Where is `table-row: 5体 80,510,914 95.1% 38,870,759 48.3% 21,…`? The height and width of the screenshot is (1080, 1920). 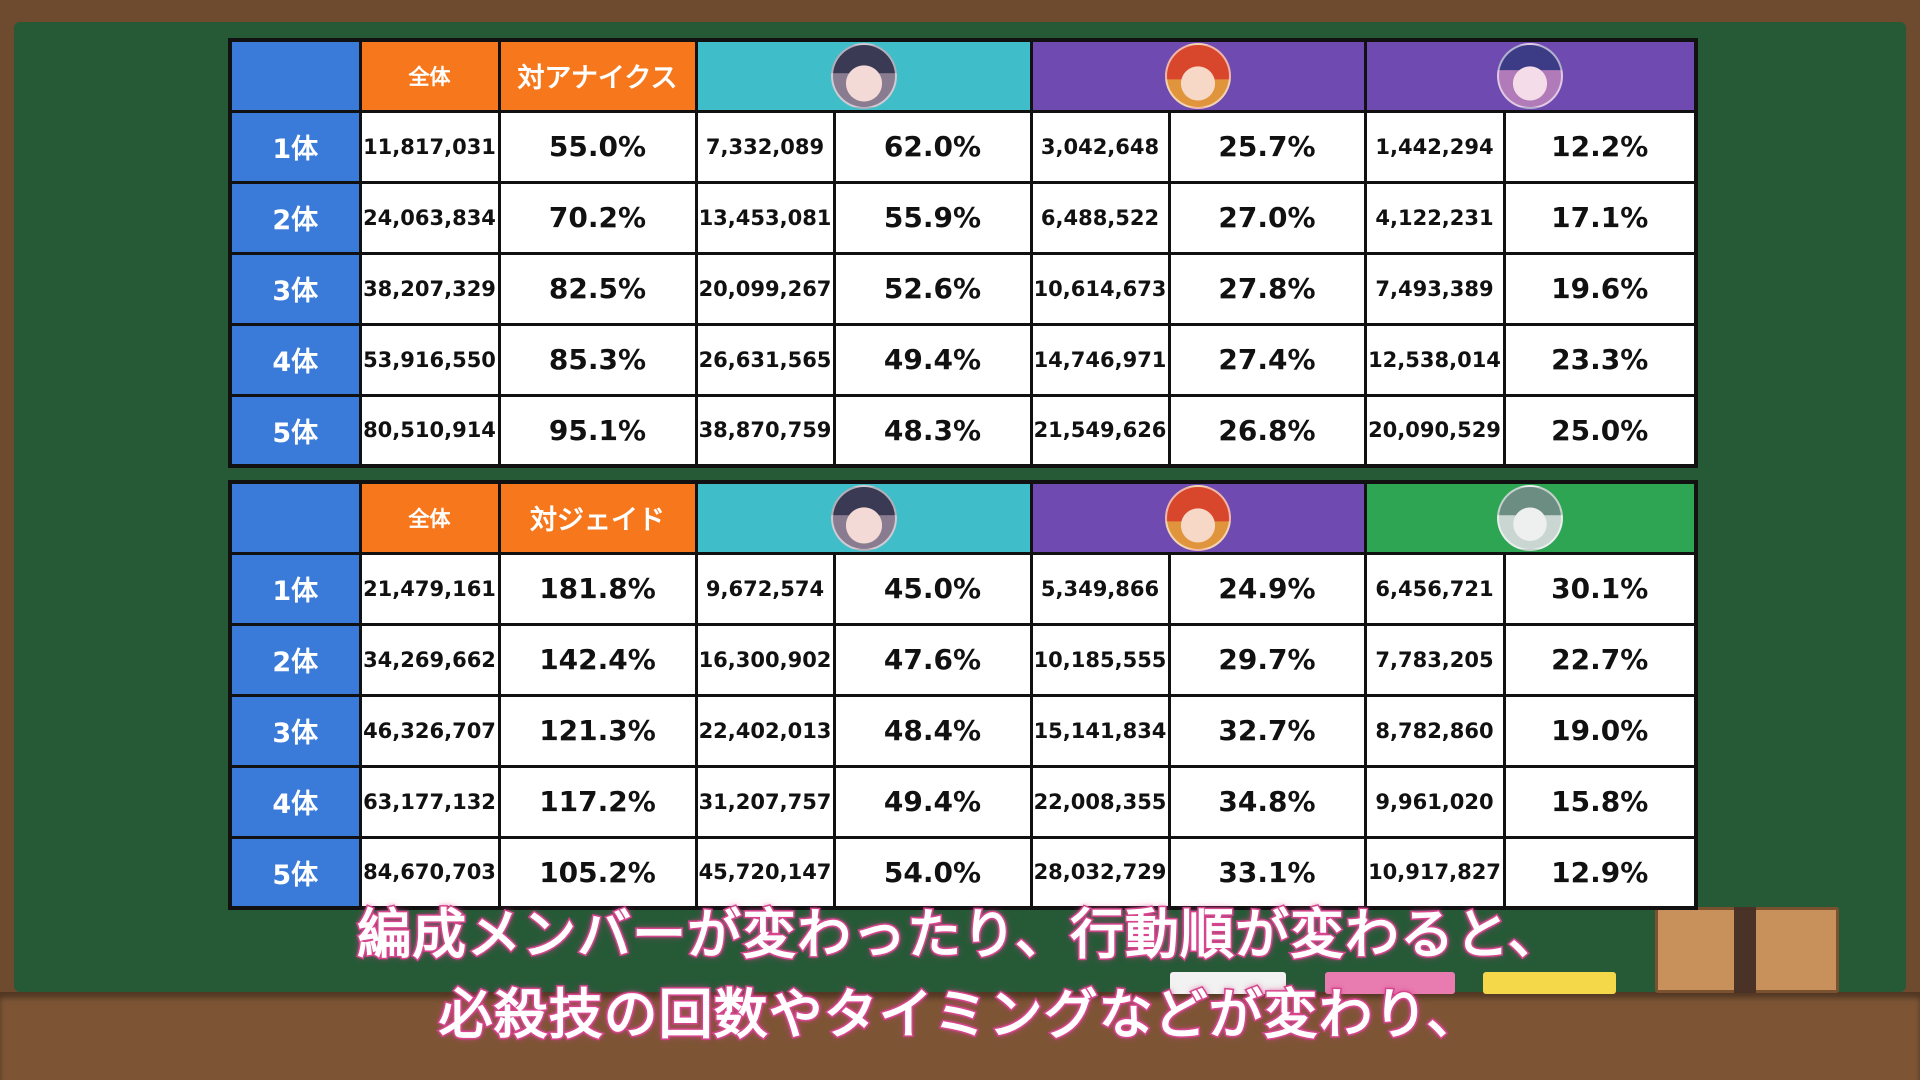
table-row: 5体 80,510,914 95.1% 38,870,759 48.3% 21,… is located at coordinates (963, 430).